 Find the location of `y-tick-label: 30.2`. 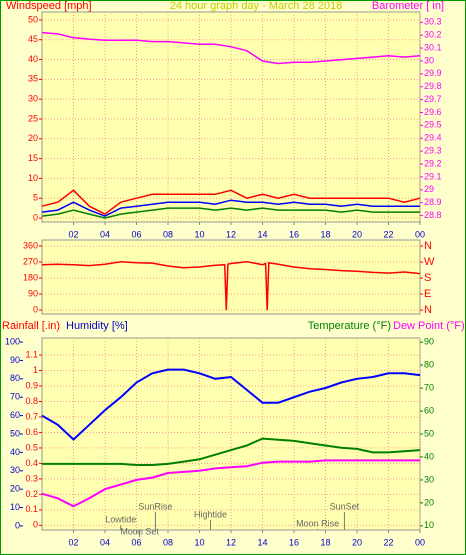

y-tick-label: 30.2 is located at coordinates (433, 35).